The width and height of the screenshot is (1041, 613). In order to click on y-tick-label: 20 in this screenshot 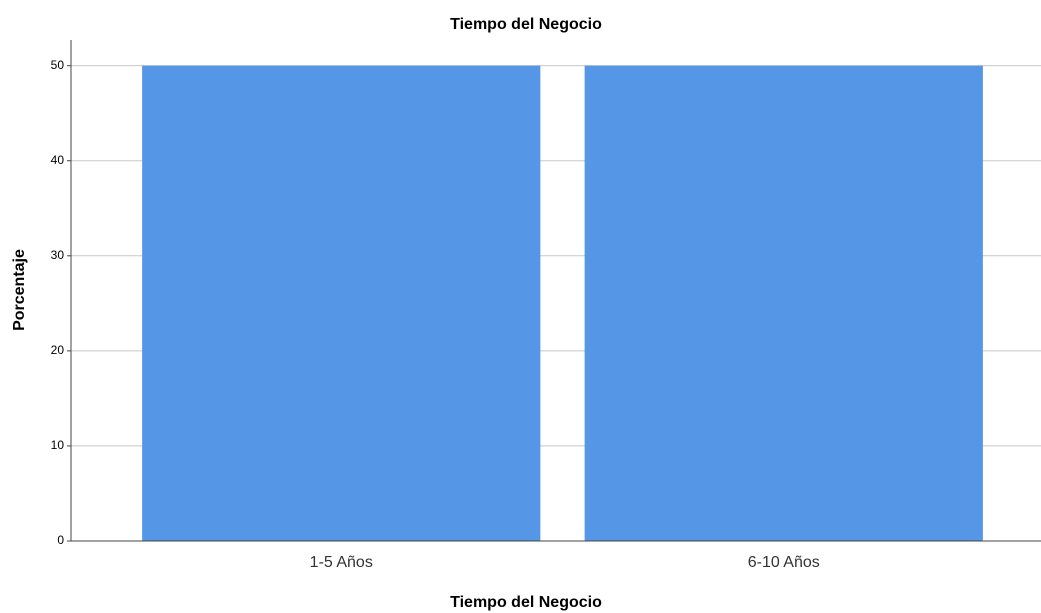, I will do `click(58, 350)`.